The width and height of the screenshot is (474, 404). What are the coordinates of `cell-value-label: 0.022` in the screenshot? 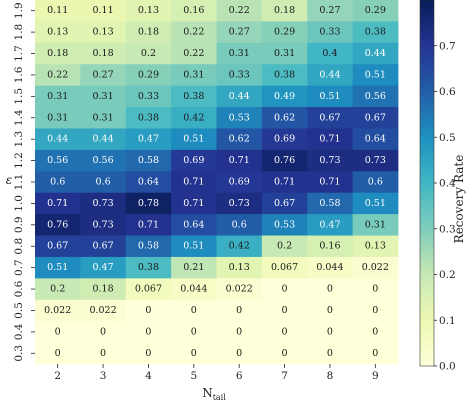 It's located at (239, 289).